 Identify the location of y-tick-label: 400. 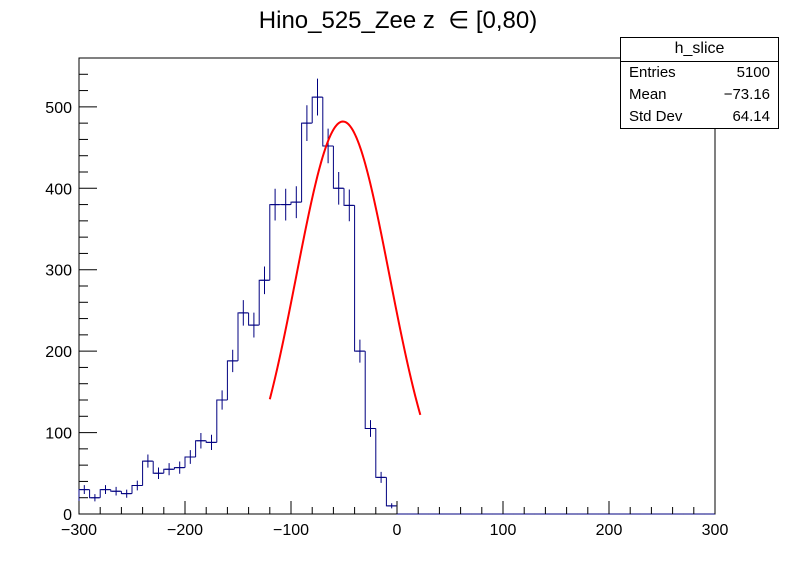
(58, 189).